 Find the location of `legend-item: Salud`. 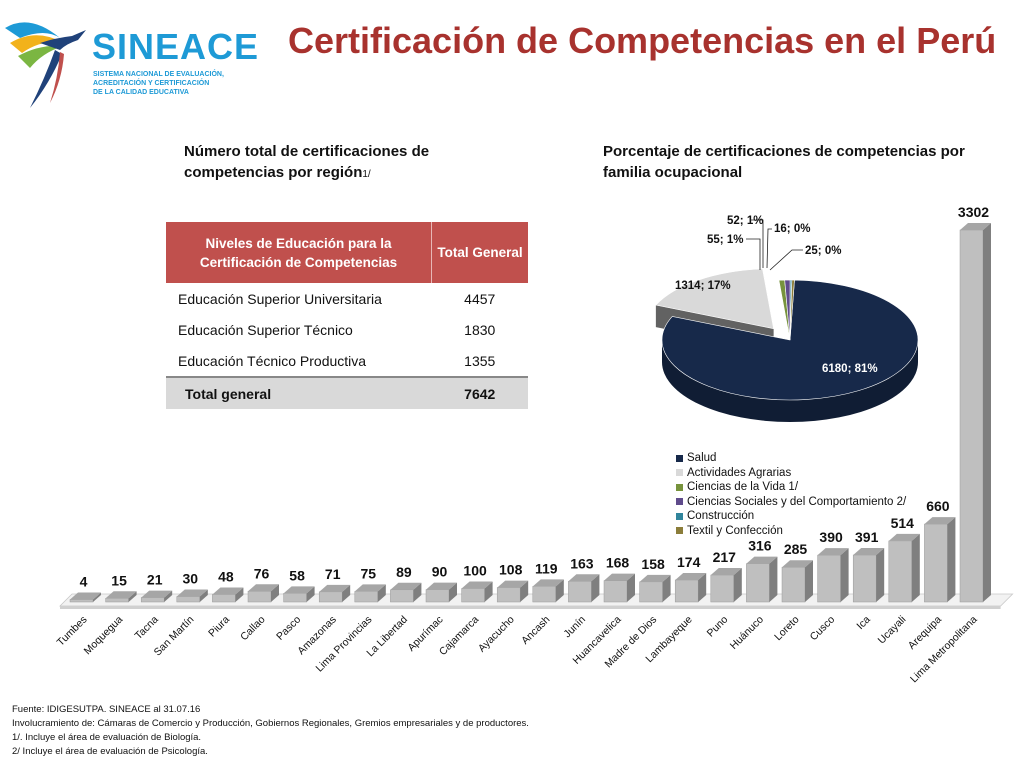

legend-item: Salud is located at coordinates (791, 458).